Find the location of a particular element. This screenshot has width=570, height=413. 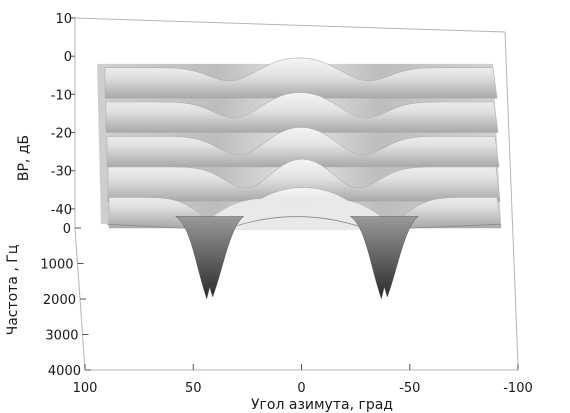

back-top-edge is located at coordinates (290, 25).